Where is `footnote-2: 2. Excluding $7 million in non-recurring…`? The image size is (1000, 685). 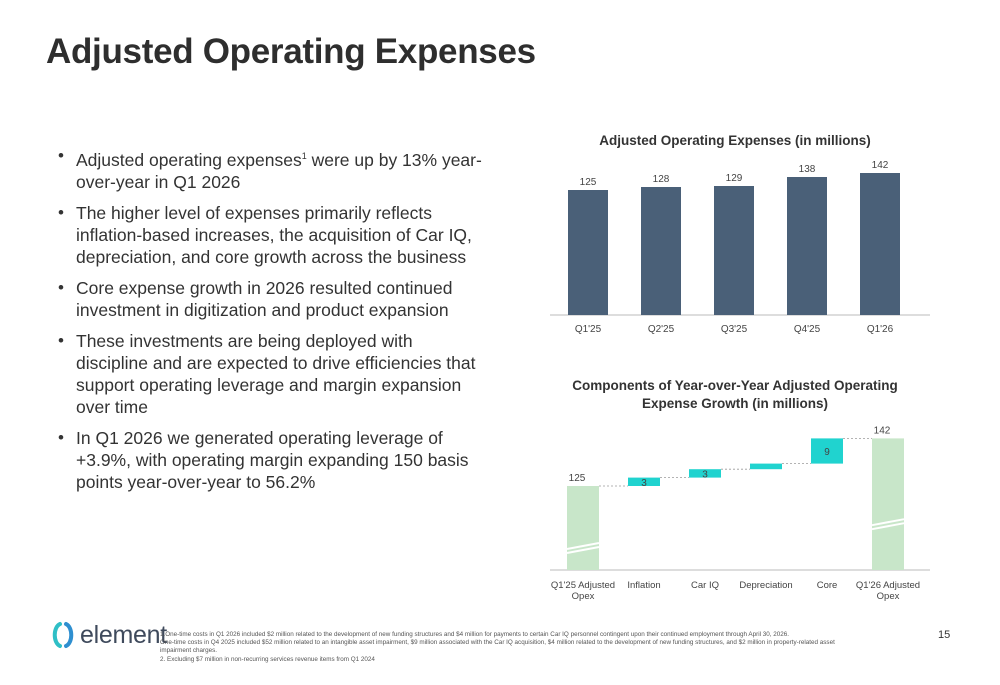 footnote-2: 2. Excluding $7 million in non-recurring… is located at coordinates (267, 659).